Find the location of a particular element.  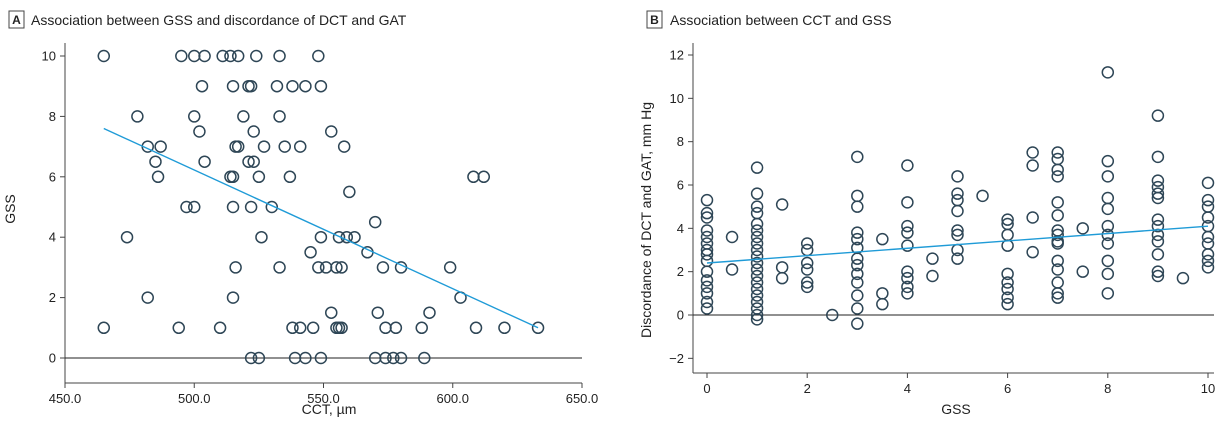

panel-b-letter: B is located at coordinates (654, 20).